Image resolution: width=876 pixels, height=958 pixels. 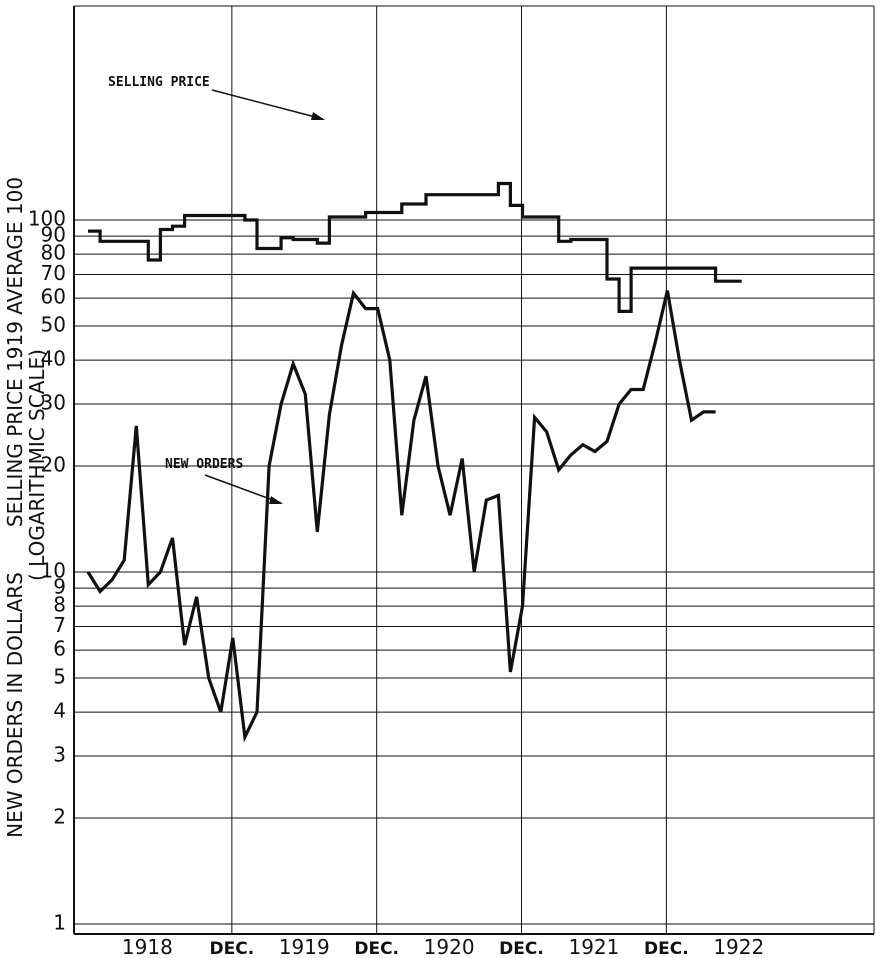 What do you see at coordinates (318, 116) in the screenshot?
I see `annotation-selling-price-arrowhead` at bounding box center [318, 116].